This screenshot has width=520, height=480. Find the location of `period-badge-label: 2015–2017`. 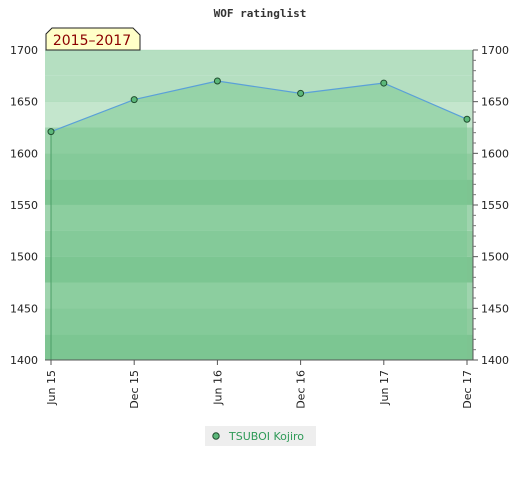

period-badge-label: 2015–2017 is located at coordinates (92, 41).